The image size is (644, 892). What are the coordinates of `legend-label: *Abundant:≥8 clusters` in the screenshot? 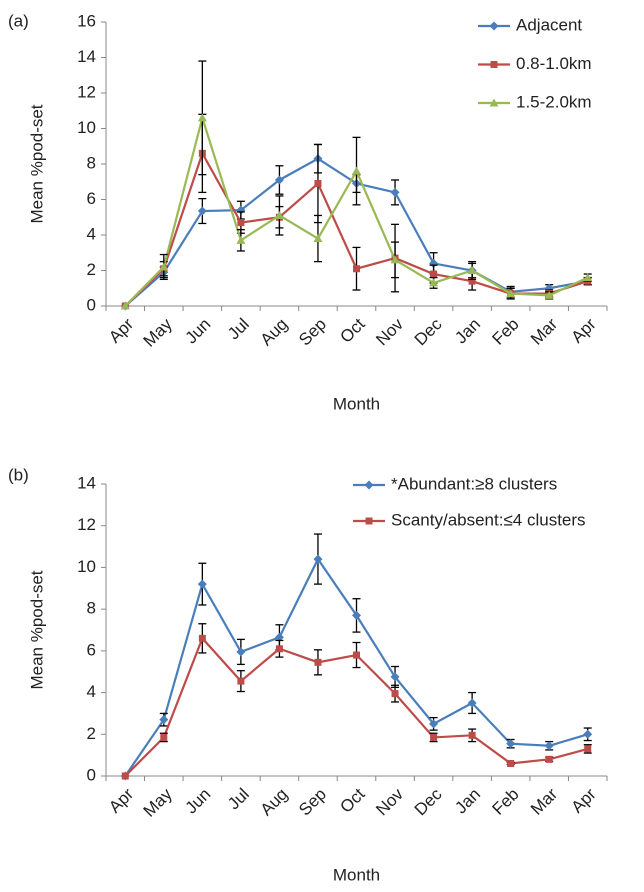 It's located at (474, 483).